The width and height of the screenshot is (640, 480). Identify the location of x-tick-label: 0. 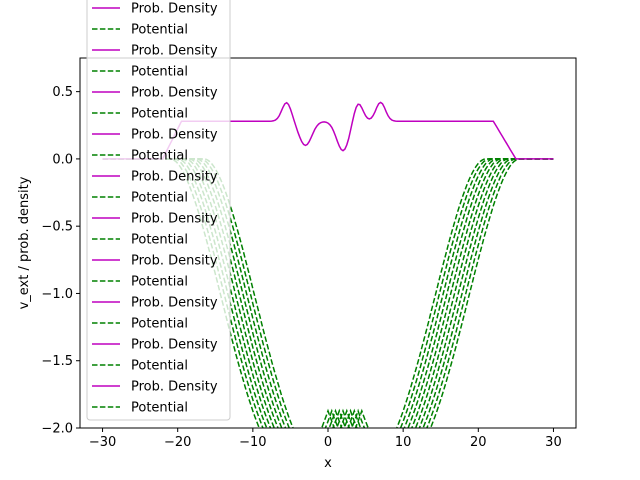
(328, 442).